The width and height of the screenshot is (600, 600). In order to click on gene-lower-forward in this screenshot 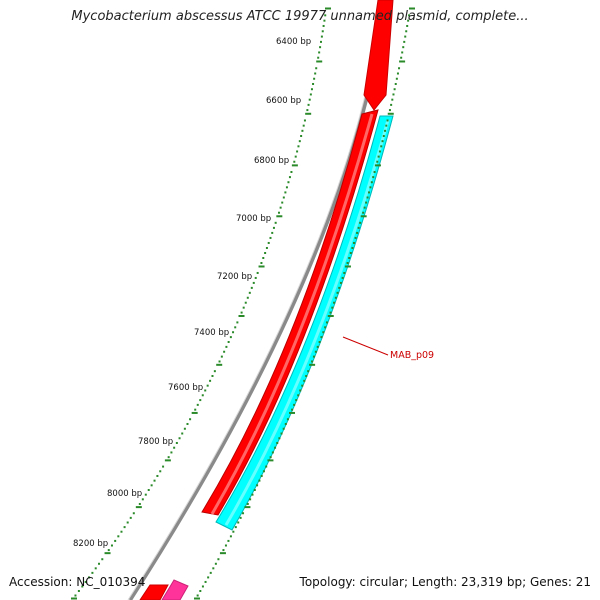, I will do `click(154, 592)`.